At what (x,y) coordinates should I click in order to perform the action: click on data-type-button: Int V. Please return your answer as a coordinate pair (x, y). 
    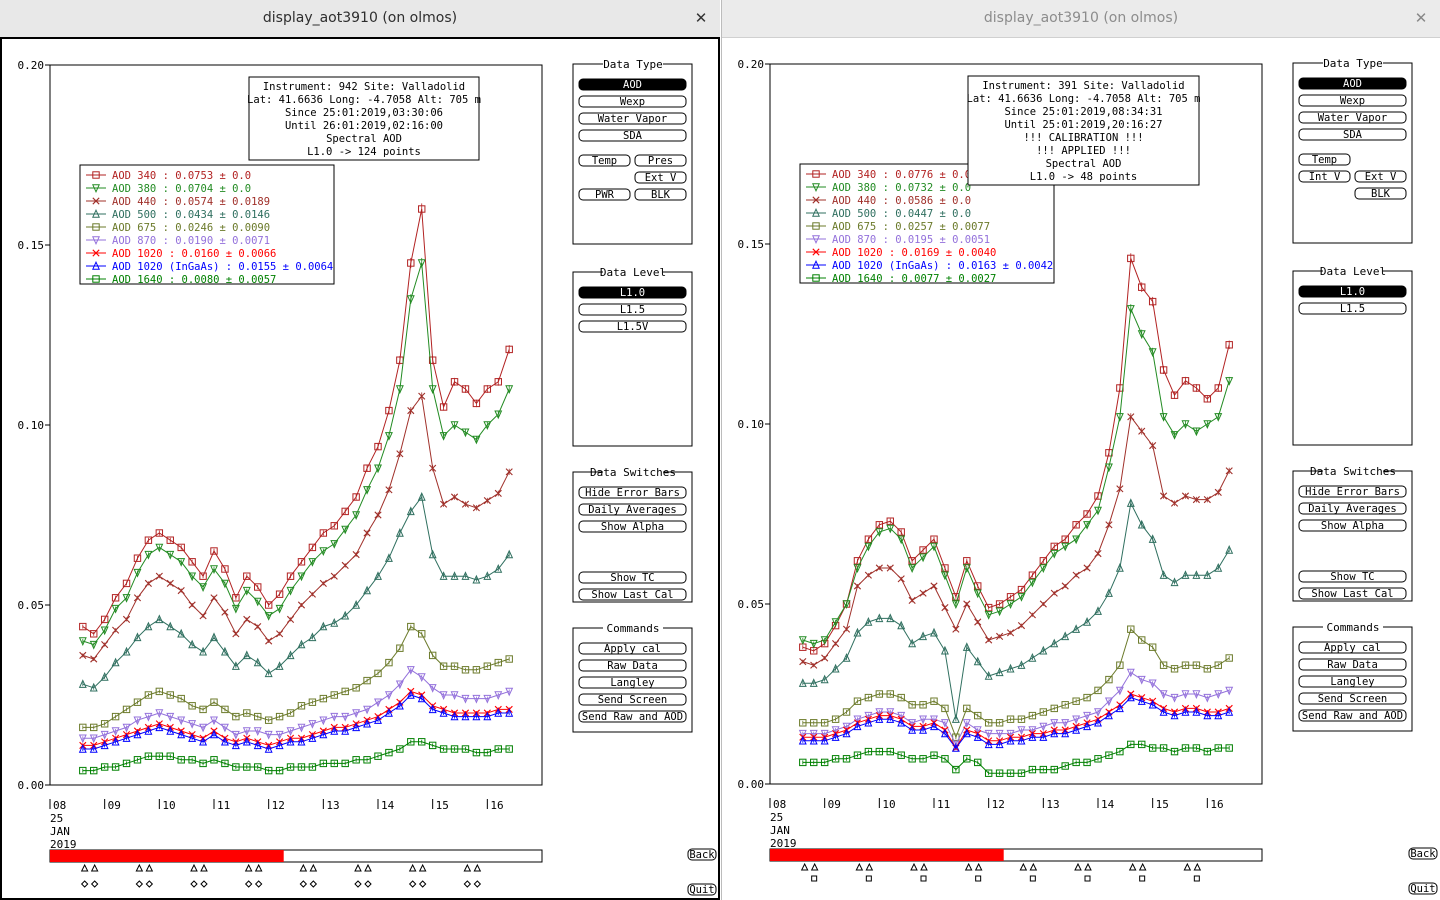
    Looking at the image, I should click on (1324, 176).